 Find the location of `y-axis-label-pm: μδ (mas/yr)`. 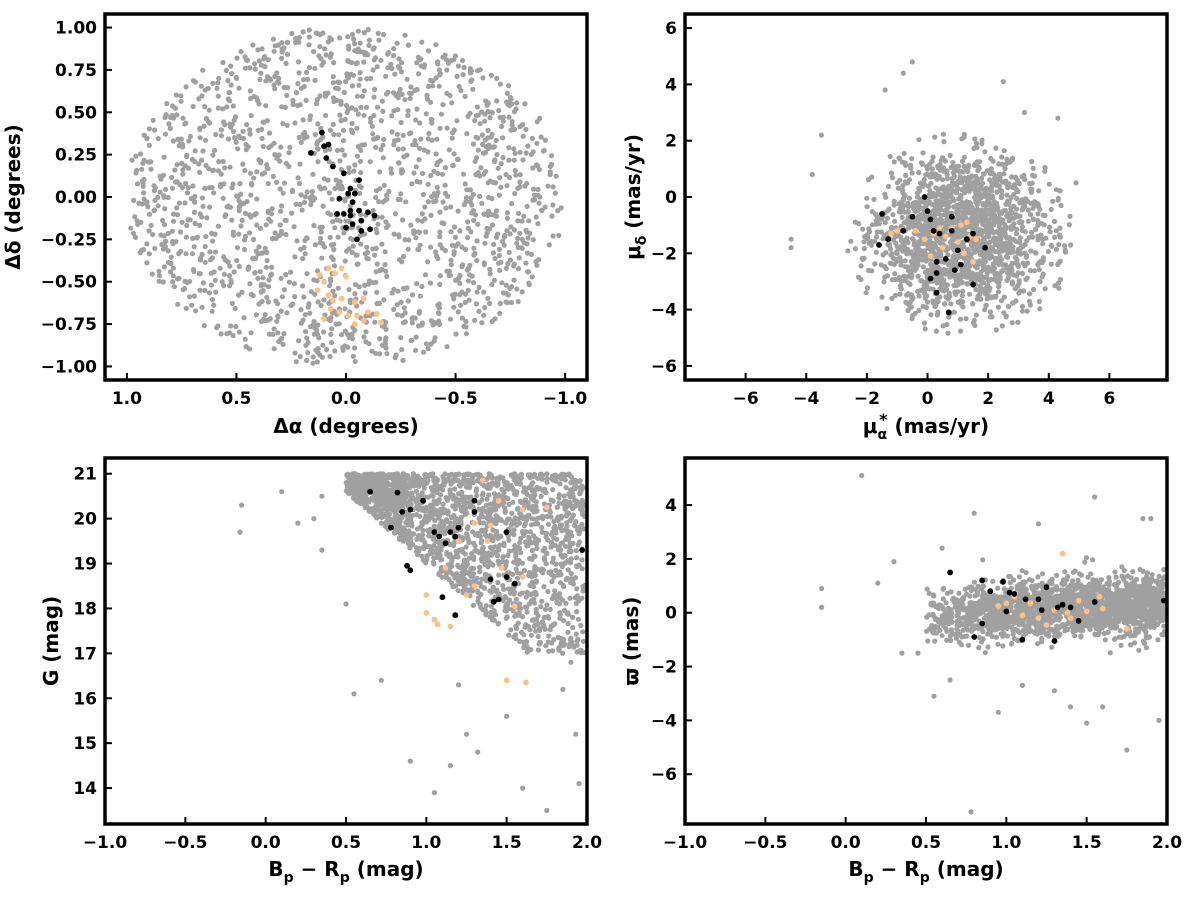

y-axis-label-pm: μδ (mas/yr) is located at coordinates (635, 197).